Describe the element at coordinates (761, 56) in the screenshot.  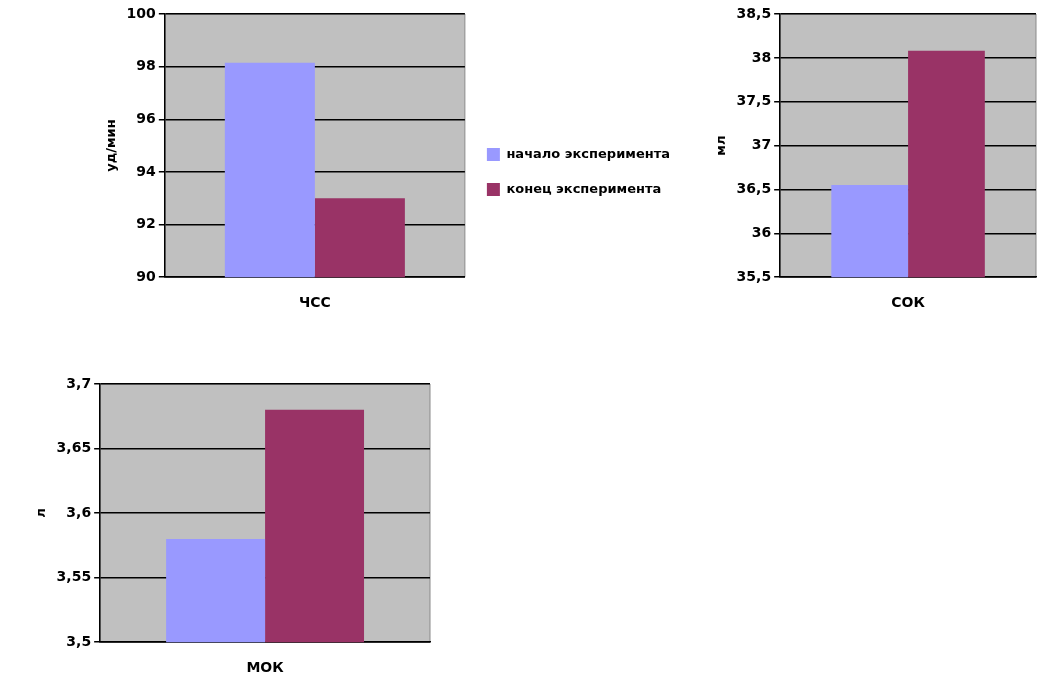
I see `y-tick-label: 38` at that location.